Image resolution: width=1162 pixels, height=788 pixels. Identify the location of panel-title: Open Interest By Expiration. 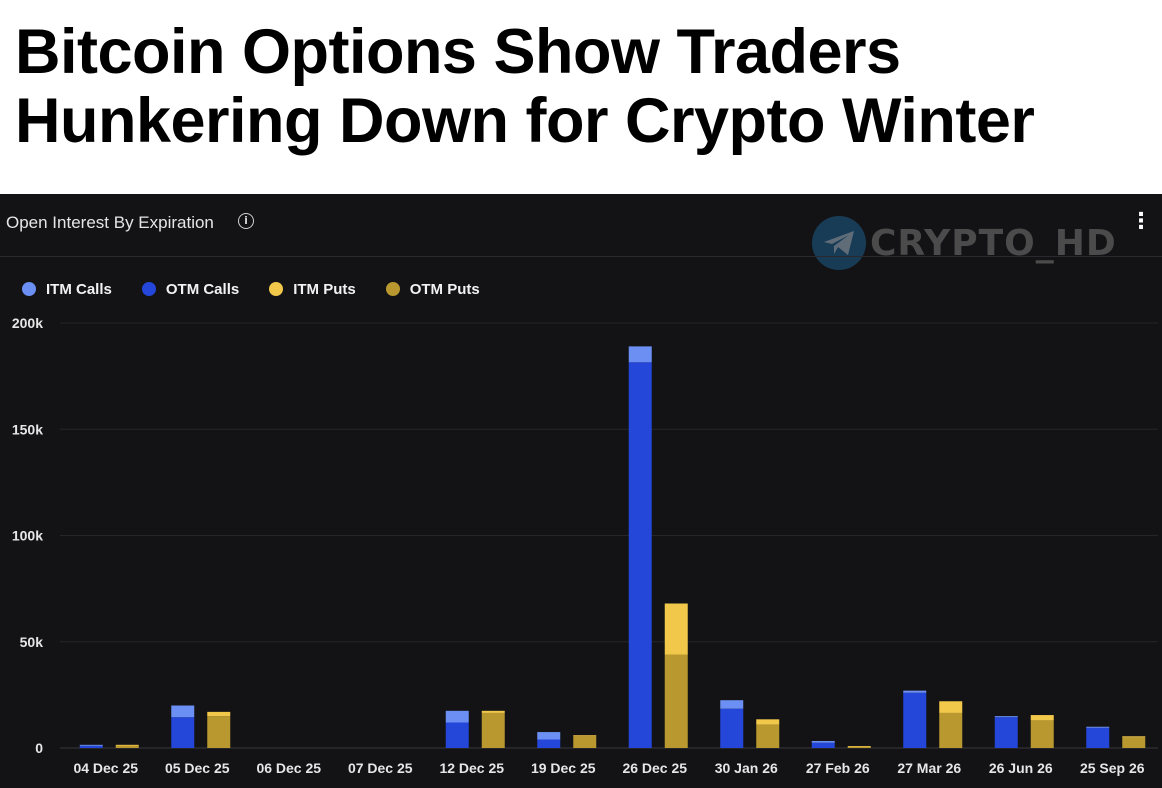
(110, 222).